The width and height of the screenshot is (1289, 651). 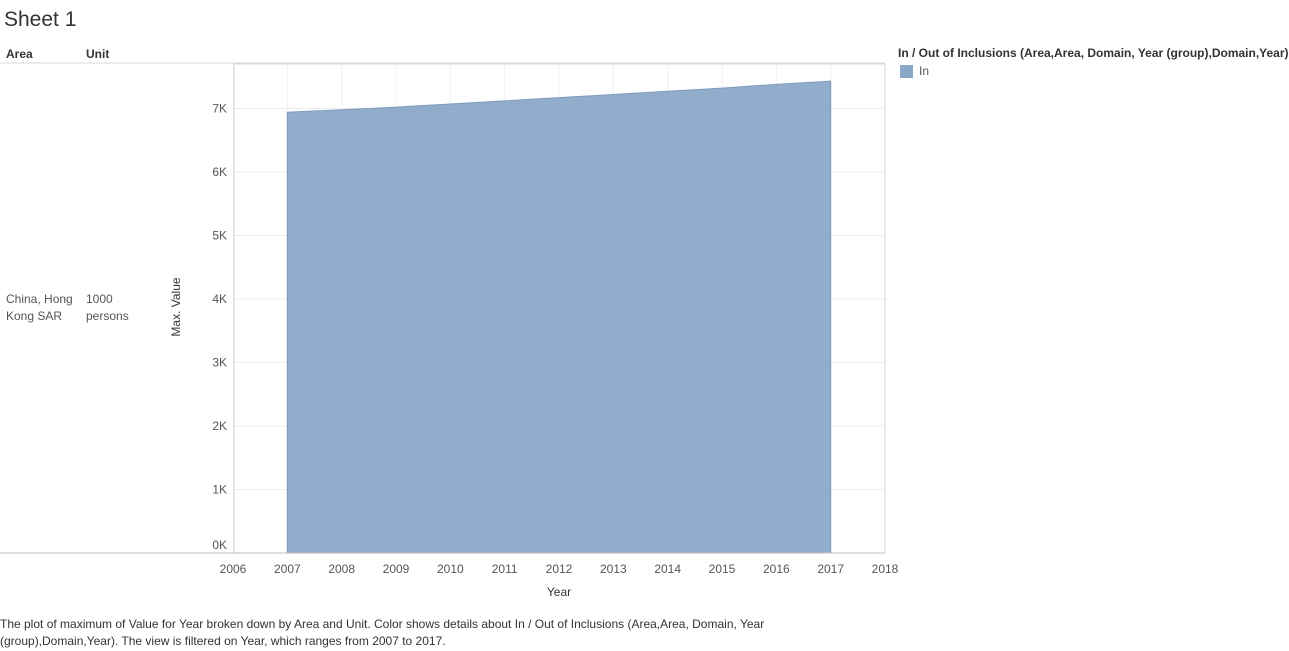 What do you see at coordinates (830, 569) in the screenshot?
I see `x-tick-label: 2017` at bounding box center [830, 569].